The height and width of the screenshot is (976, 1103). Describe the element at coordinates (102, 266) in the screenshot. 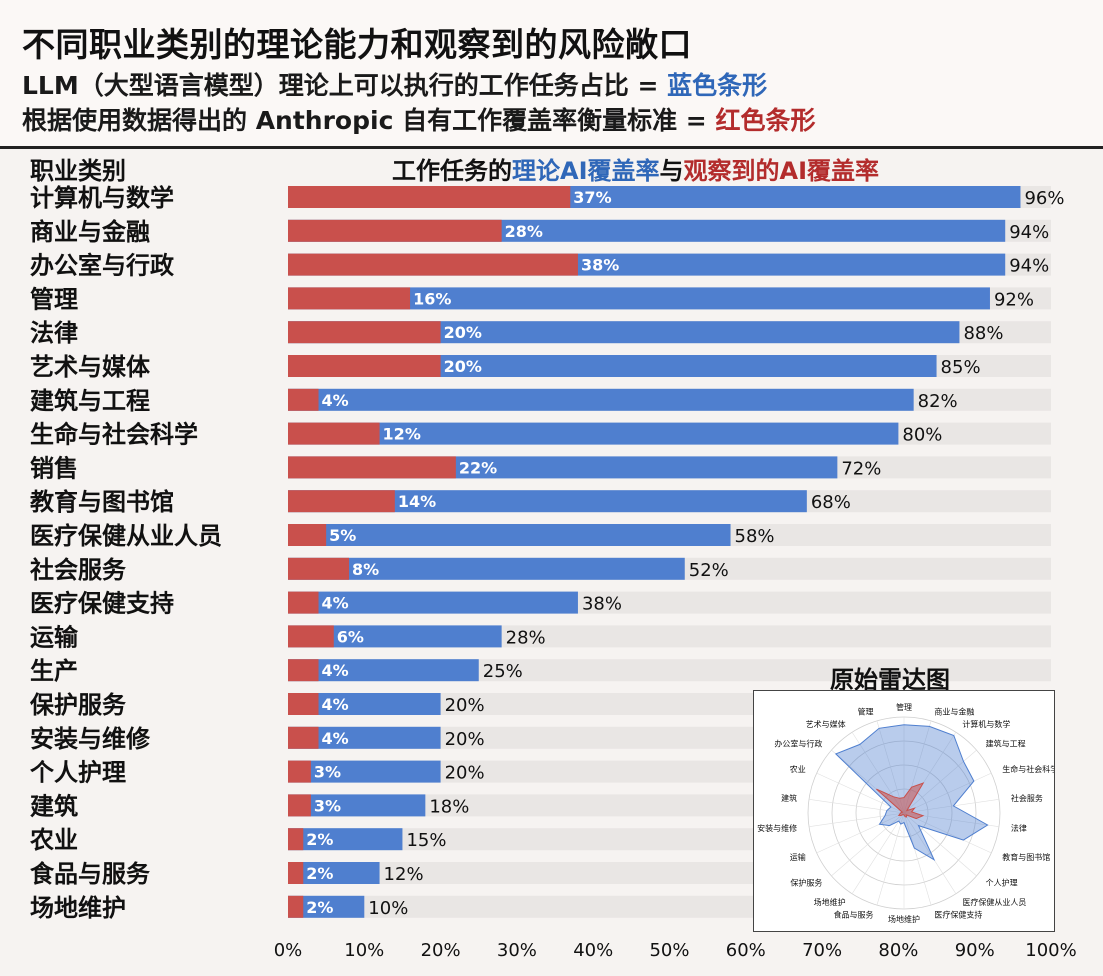

I see `category-label: 办公室与行政` at that location.